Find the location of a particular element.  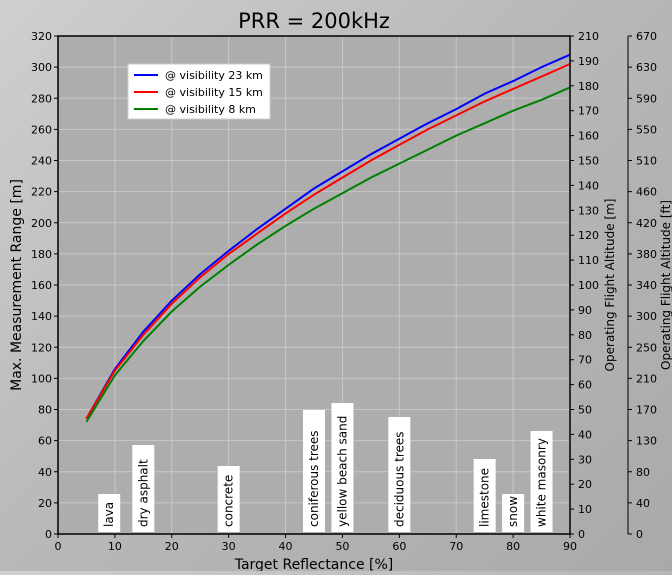

right-ft-tick-label: 80 is located at coordinates (643, 472).